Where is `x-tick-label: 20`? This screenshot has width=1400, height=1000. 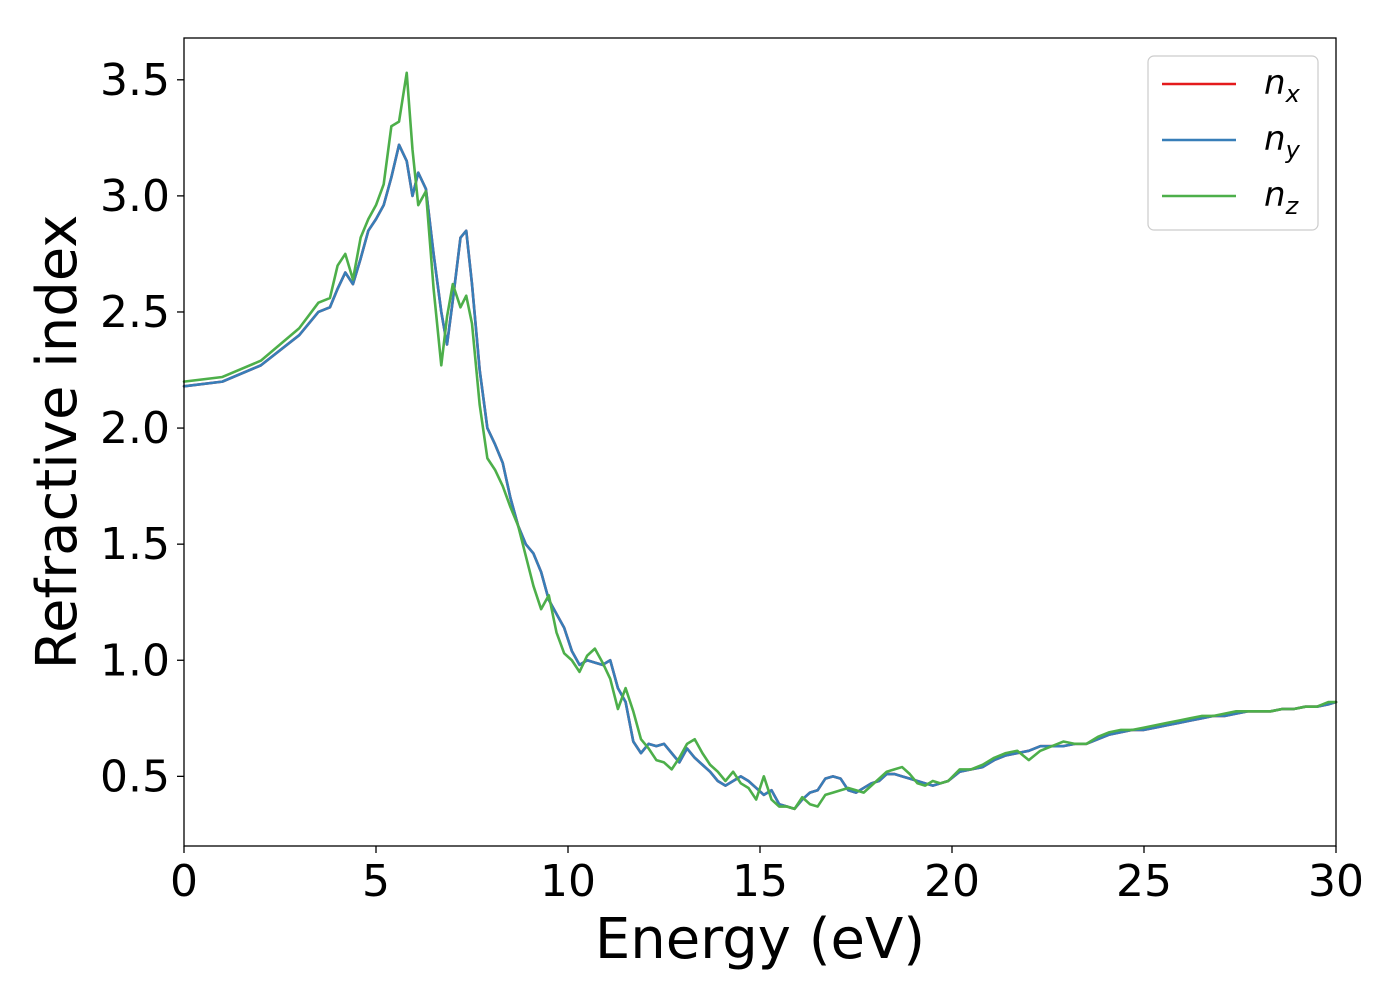 x-tick-label: 20 is located at coordinates (952, 881).